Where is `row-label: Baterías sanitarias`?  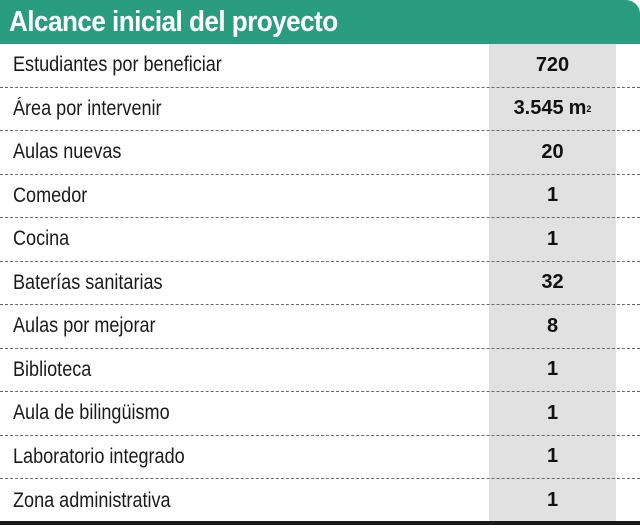 row-label: Baterías sanitarias is located at coordinates (88, 282).